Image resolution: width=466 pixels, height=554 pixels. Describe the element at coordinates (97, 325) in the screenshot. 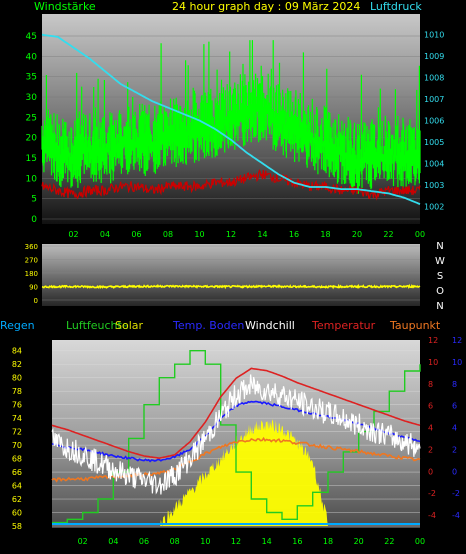

I see `legend-luftfeuchte: Luftfeuchte` at that location.